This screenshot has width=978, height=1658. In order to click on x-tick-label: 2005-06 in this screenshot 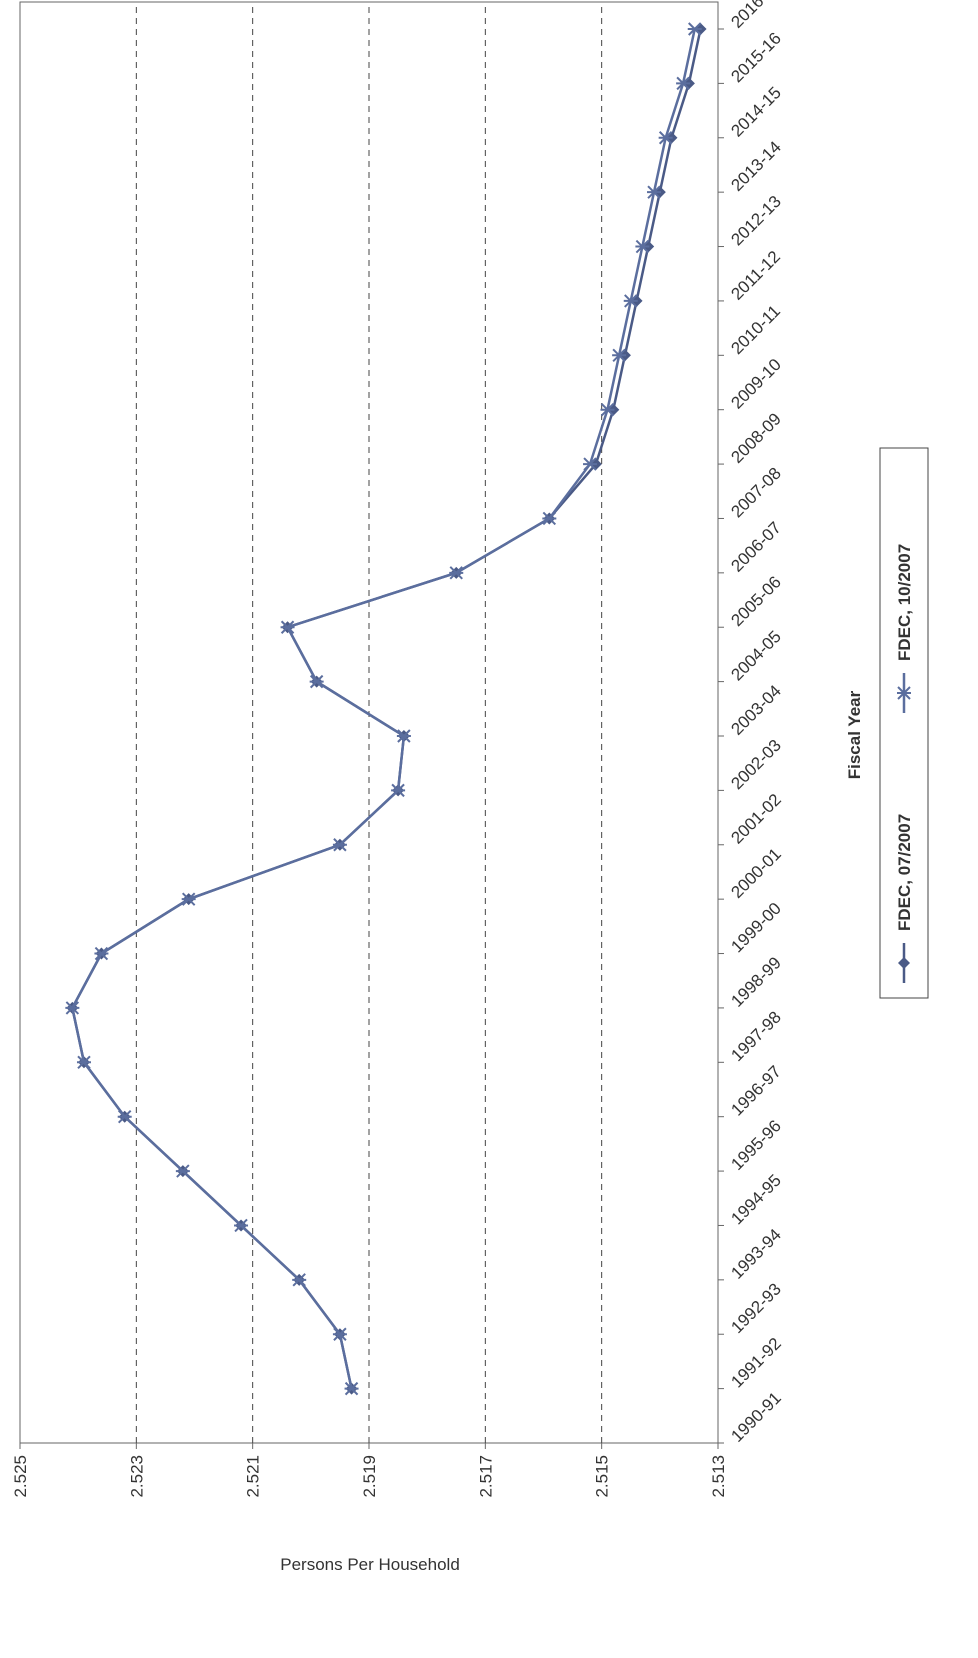, I will do `click(756, 602)`.